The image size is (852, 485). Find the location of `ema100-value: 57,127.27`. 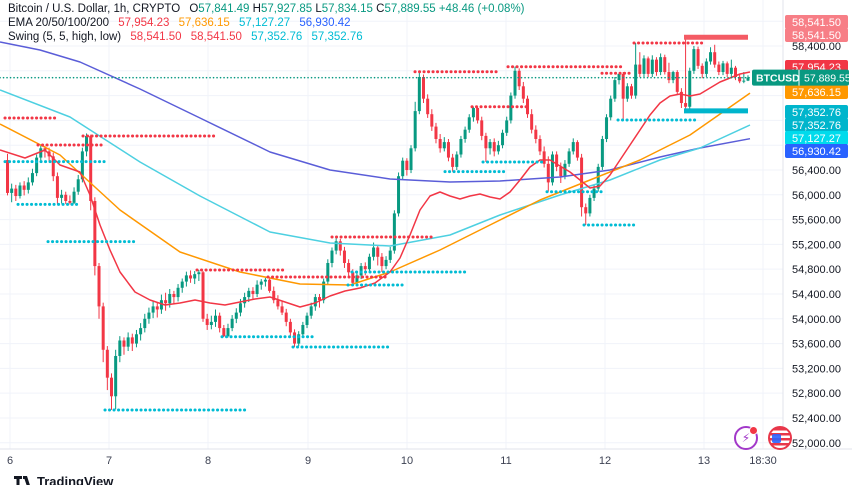

ema100-value: 57,127.27 is located at coordinates (264, 23).